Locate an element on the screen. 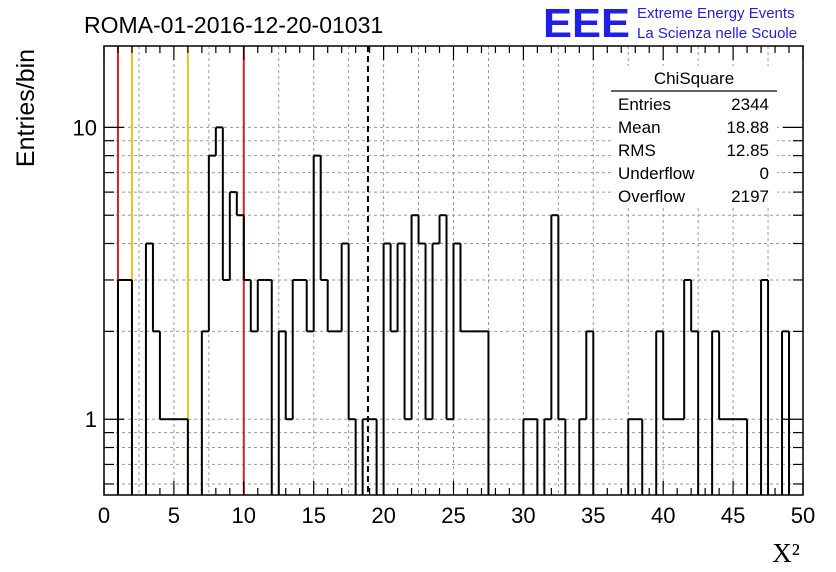  y-tick-label: 10 is located at coordinates (85, 127).